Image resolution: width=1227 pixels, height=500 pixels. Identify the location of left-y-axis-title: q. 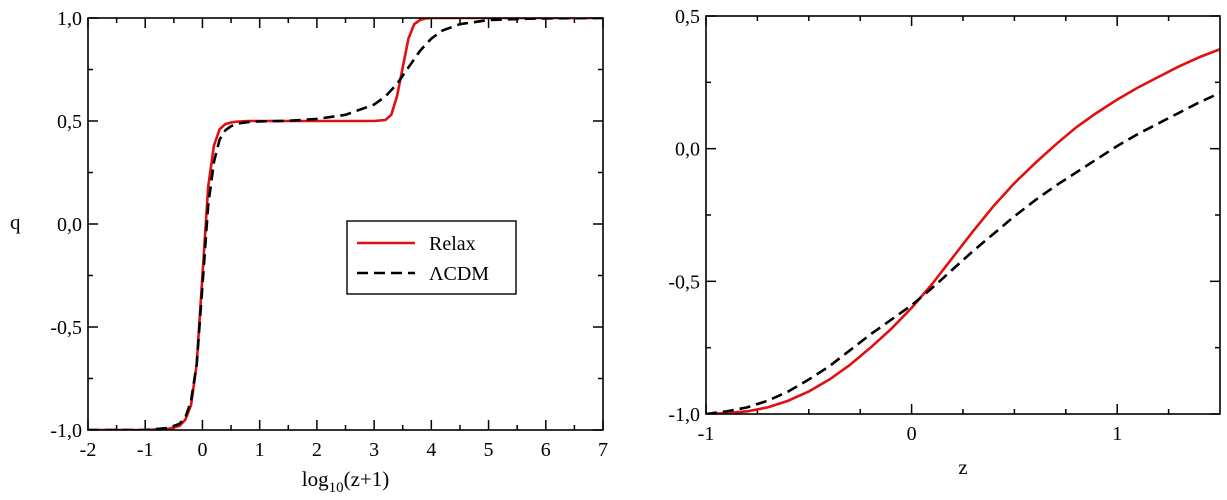
(15, 222).